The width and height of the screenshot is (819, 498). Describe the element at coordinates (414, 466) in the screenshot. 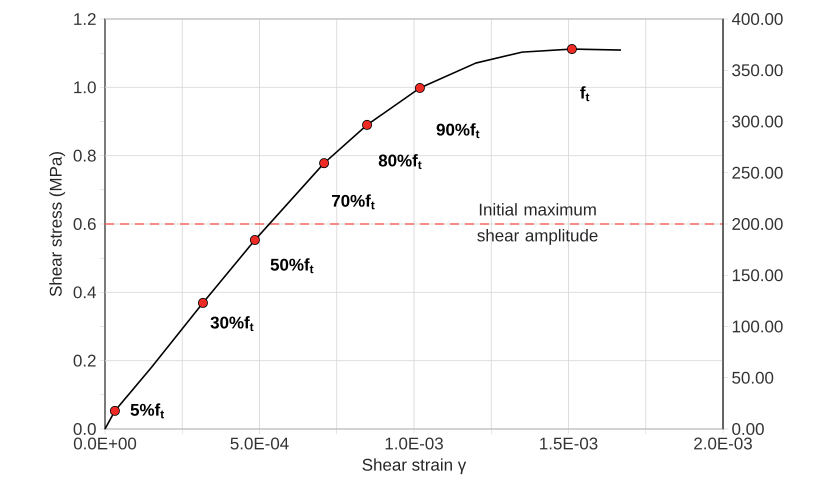

I see `x-axis-title: Shear strain γ` at that location.